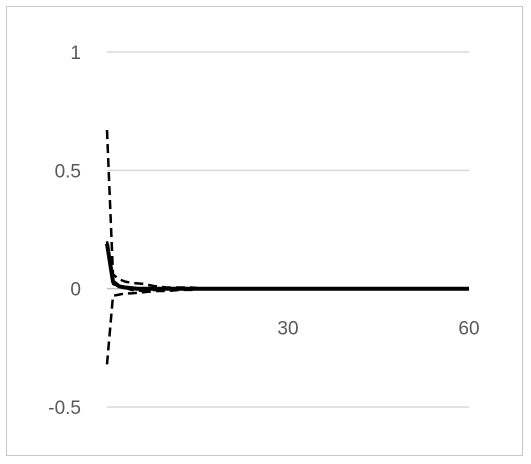 The width and height of the screenshot is (531, 464). I want to click on x-tick-label: 60, so click(468, 329).